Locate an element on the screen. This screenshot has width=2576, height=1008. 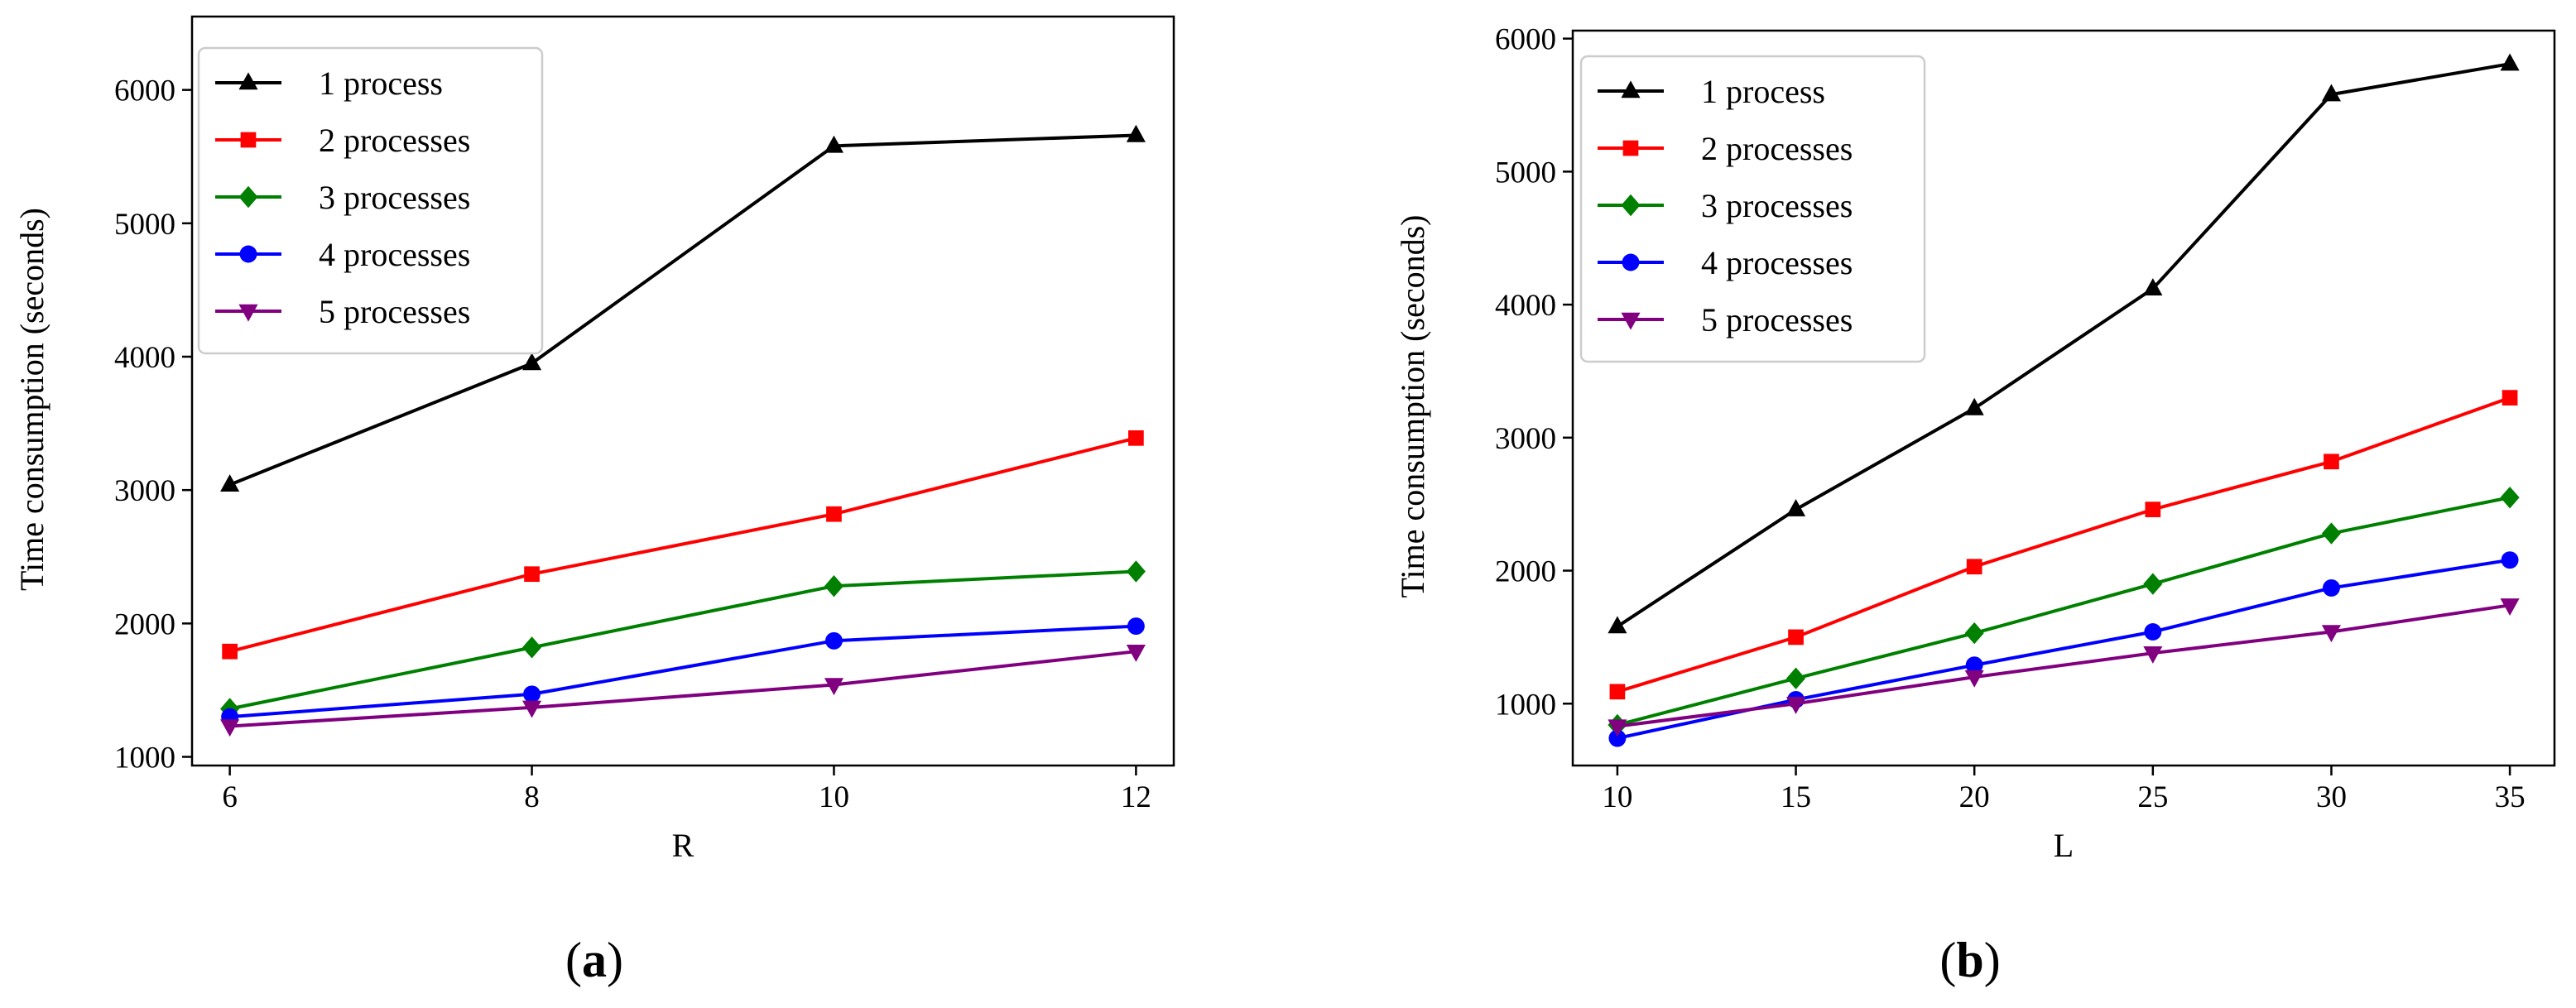
x-tick-label: 35 is located at coordinates (2510, 797).